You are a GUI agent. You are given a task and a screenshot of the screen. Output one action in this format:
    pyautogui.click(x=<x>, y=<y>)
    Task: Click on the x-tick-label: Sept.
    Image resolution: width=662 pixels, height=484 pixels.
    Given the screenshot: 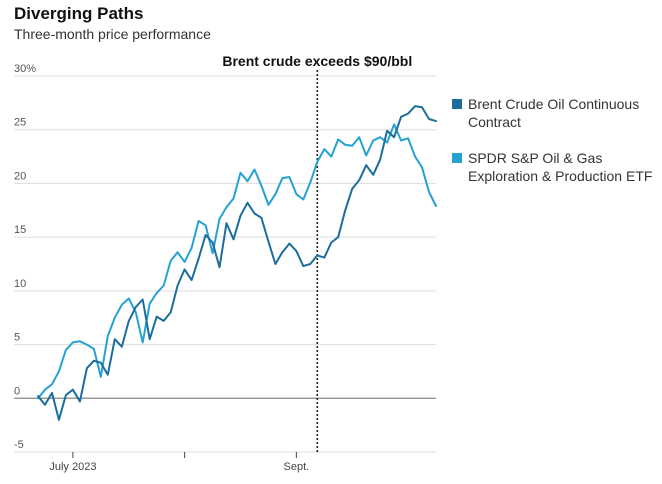 What is the action you would take?
    pyautogui.click(x=297, y=467)
    